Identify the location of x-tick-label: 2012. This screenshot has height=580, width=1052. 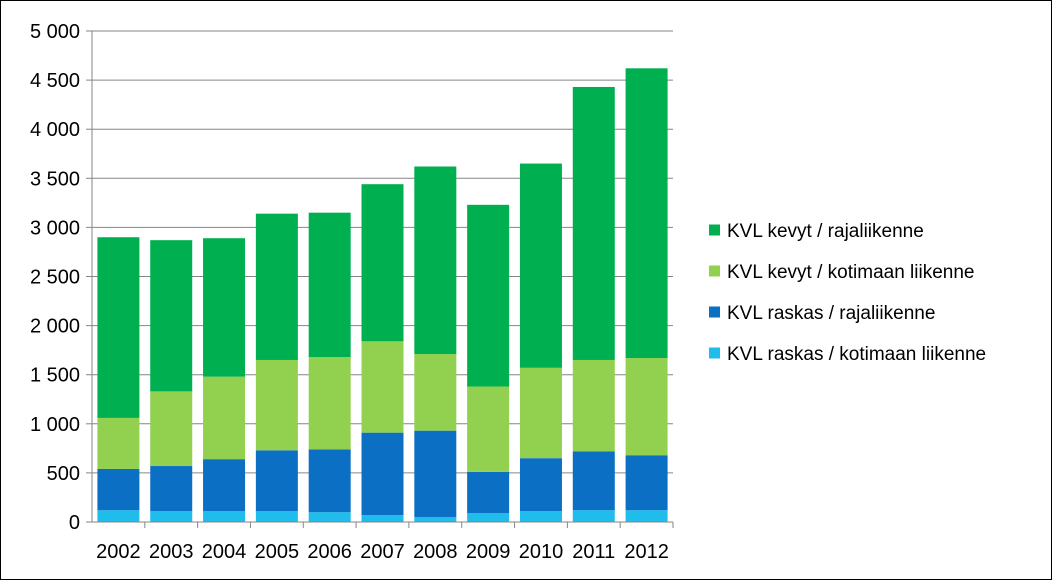
(646, 552).